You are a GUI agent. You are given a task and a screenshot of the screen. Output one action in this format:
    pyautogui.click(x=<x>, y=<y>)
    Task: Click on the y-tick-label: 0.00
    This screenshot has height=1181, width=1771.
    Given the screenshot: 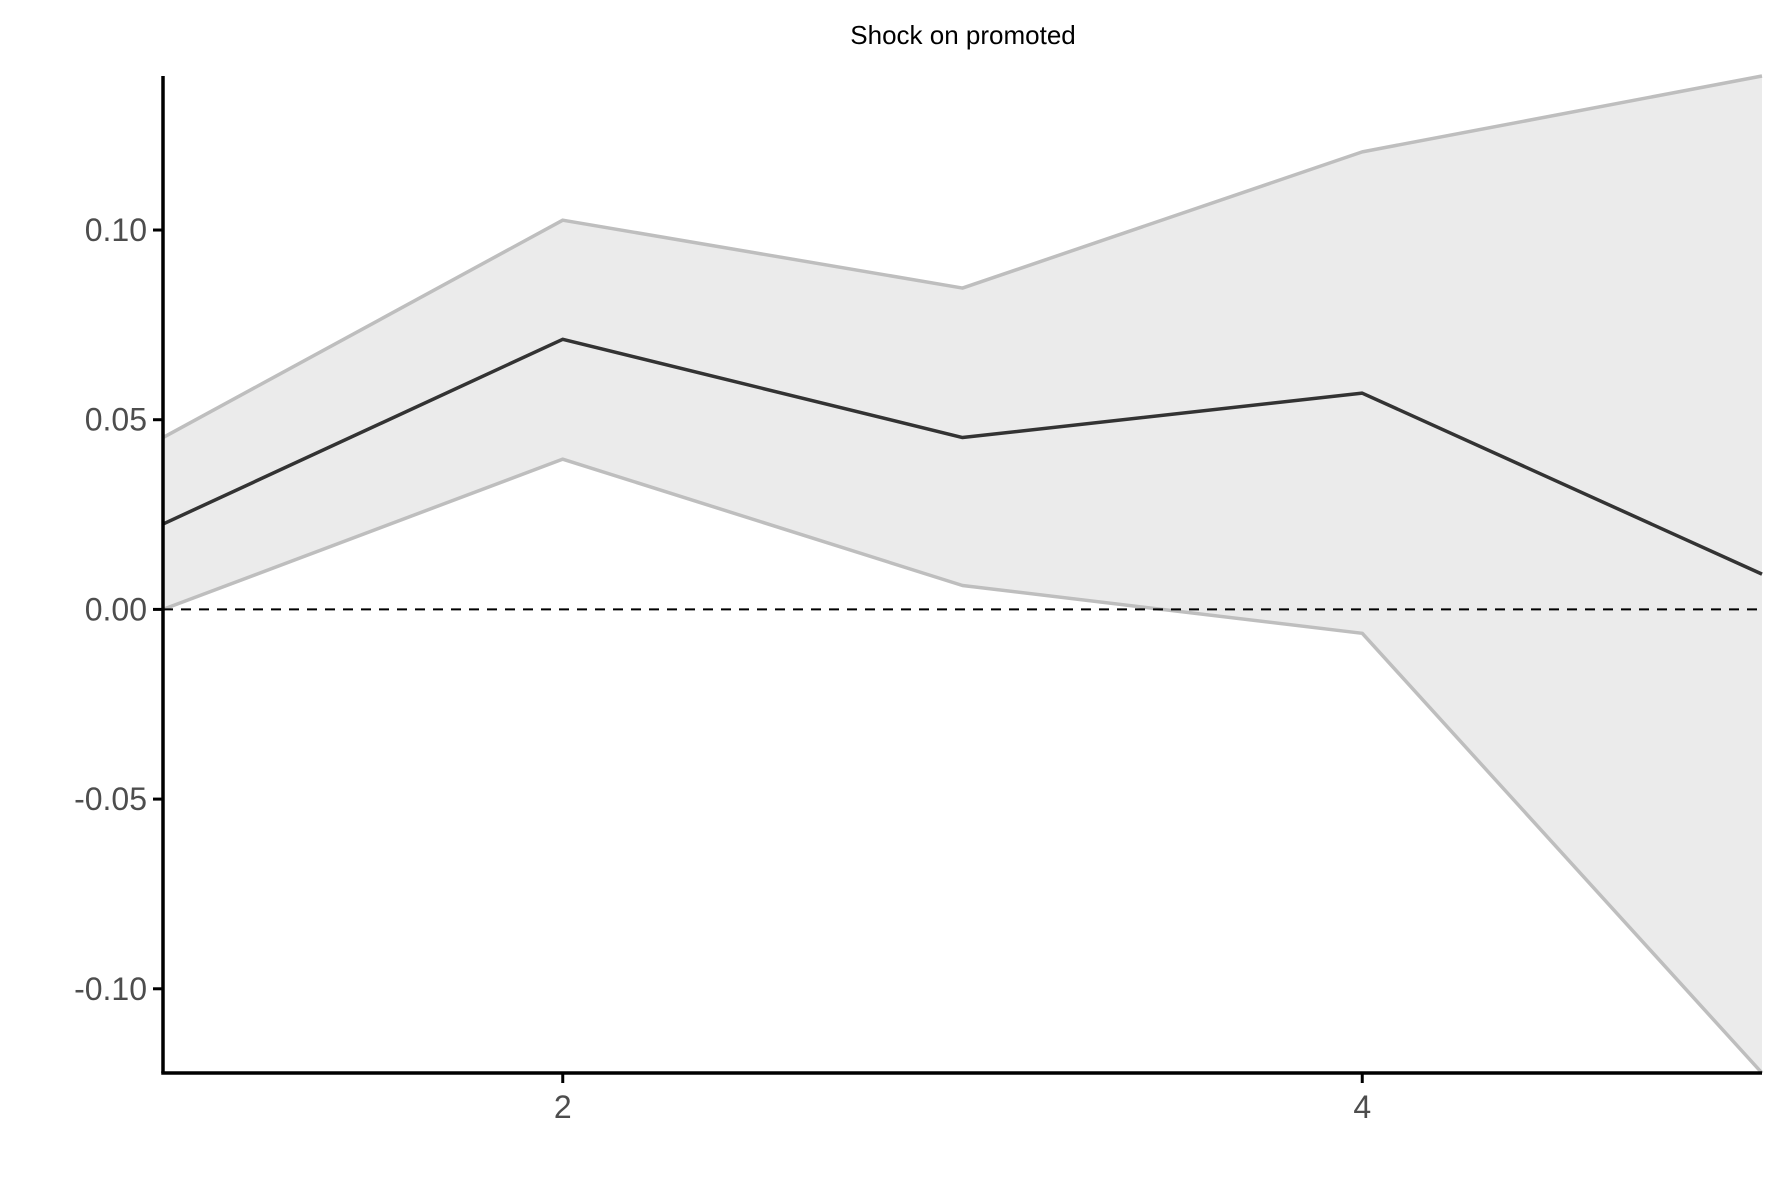 What is the action you would take?
    pyautogui.click(x=116, y=609)
    